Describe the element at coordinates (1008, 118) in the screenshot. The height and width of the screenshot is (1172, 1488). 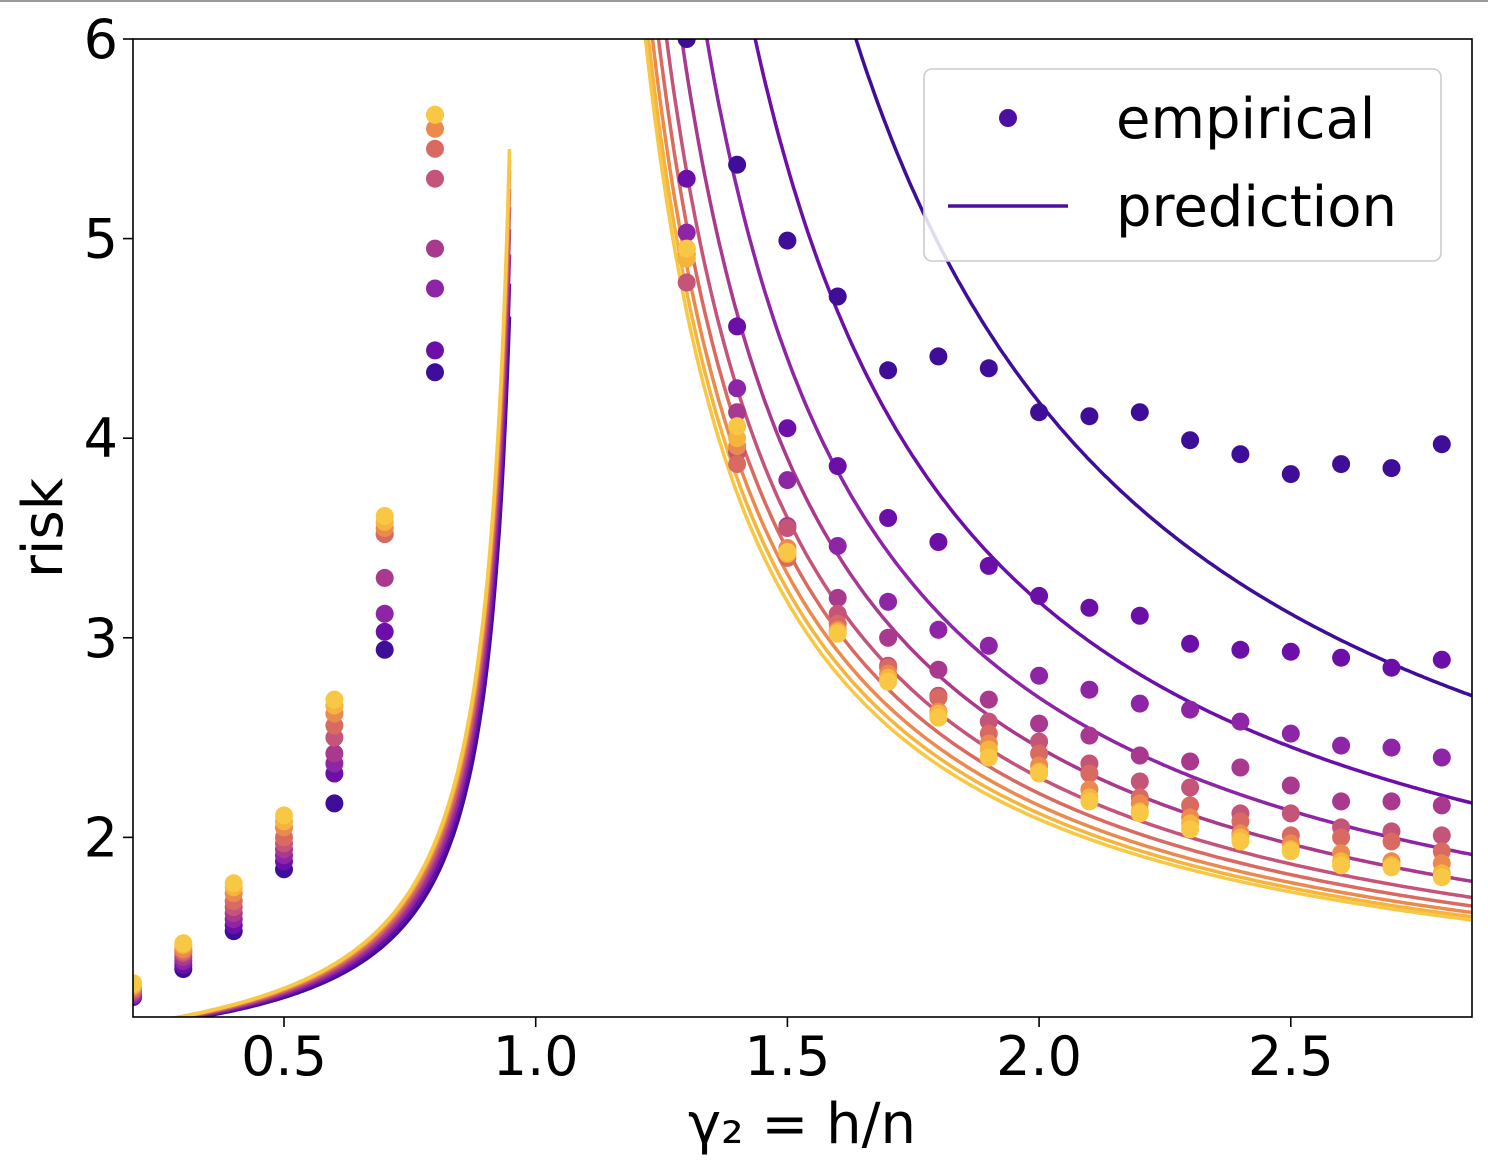
I see `legend-empirical-marker` at that location.